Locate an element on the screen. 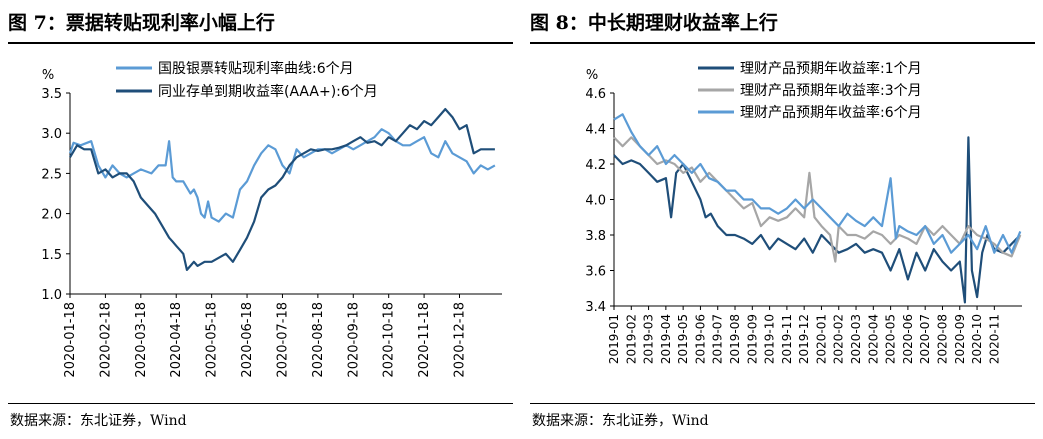 Image resolution: width=1043 pixels, height=439 pixels. y-tick-label: 3.5 is located at coordinates (51, 94).